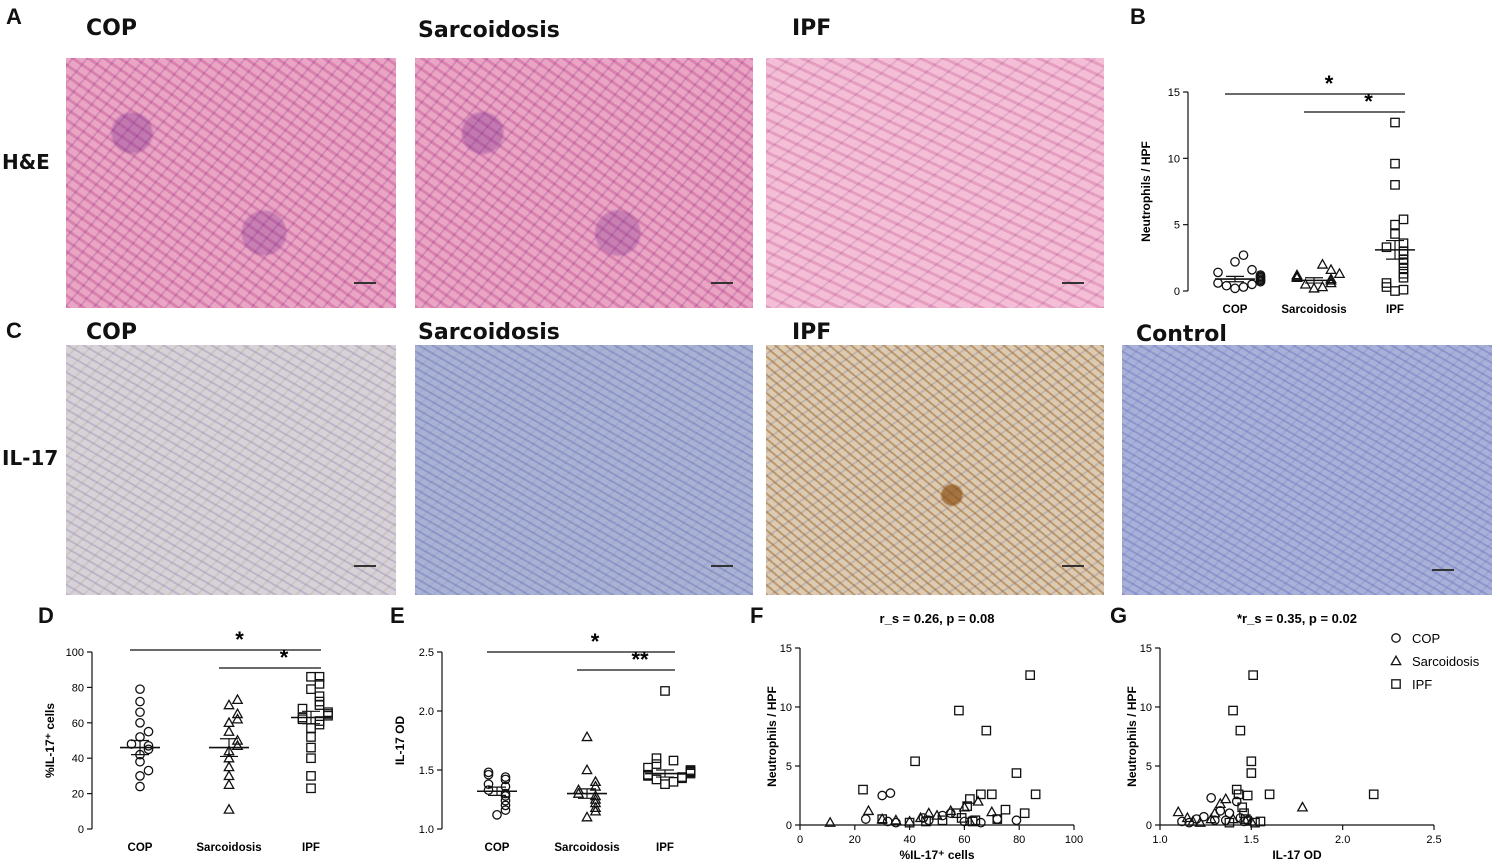 Image resolution: width=1500 pixels, height=868 pixels. What do you see at coordinates (78, 724) in the screenshot?
I see `y-tick-label: 60` at bounding box center [78, 724].